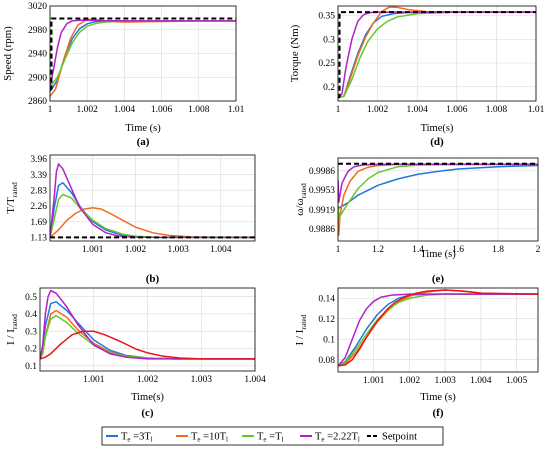 This screenshot has height=451, width=550. Describe the element at coordinates (399, 437) in the screenshot. I see `legend-label: Setpoint` at that location.